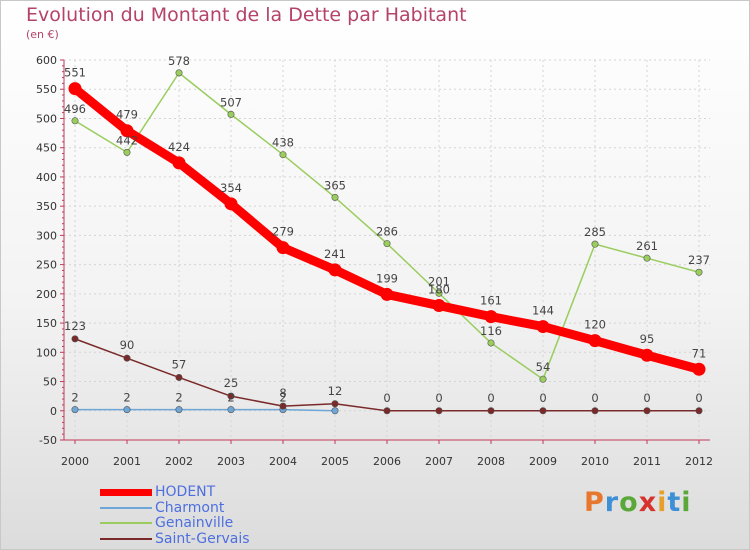 The height and width of the screenshot is (550, 750). Describe the element at coordinates (612, 502) in the screenshot. I see `logo-letter: r` at that location.